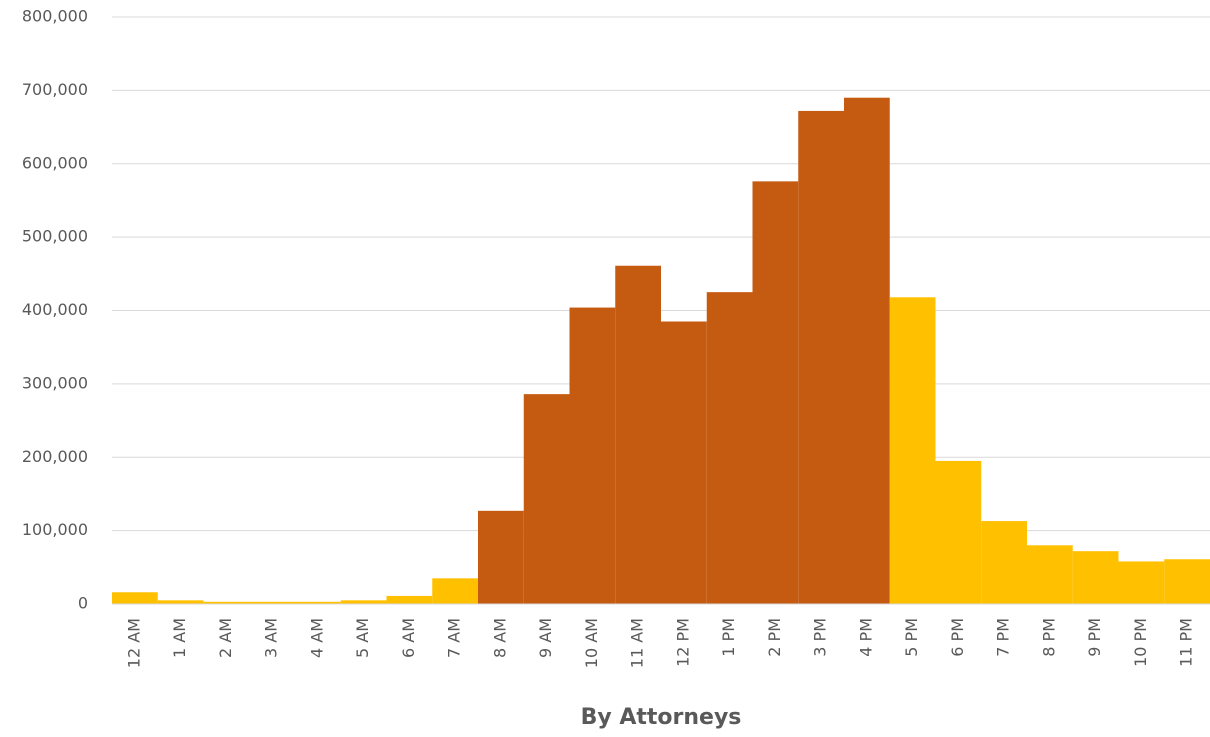  What do you see at coordinates (55, 529) in the screenshot?
I see `y-tick-label: 100,000` at bounding box center [55, 529].